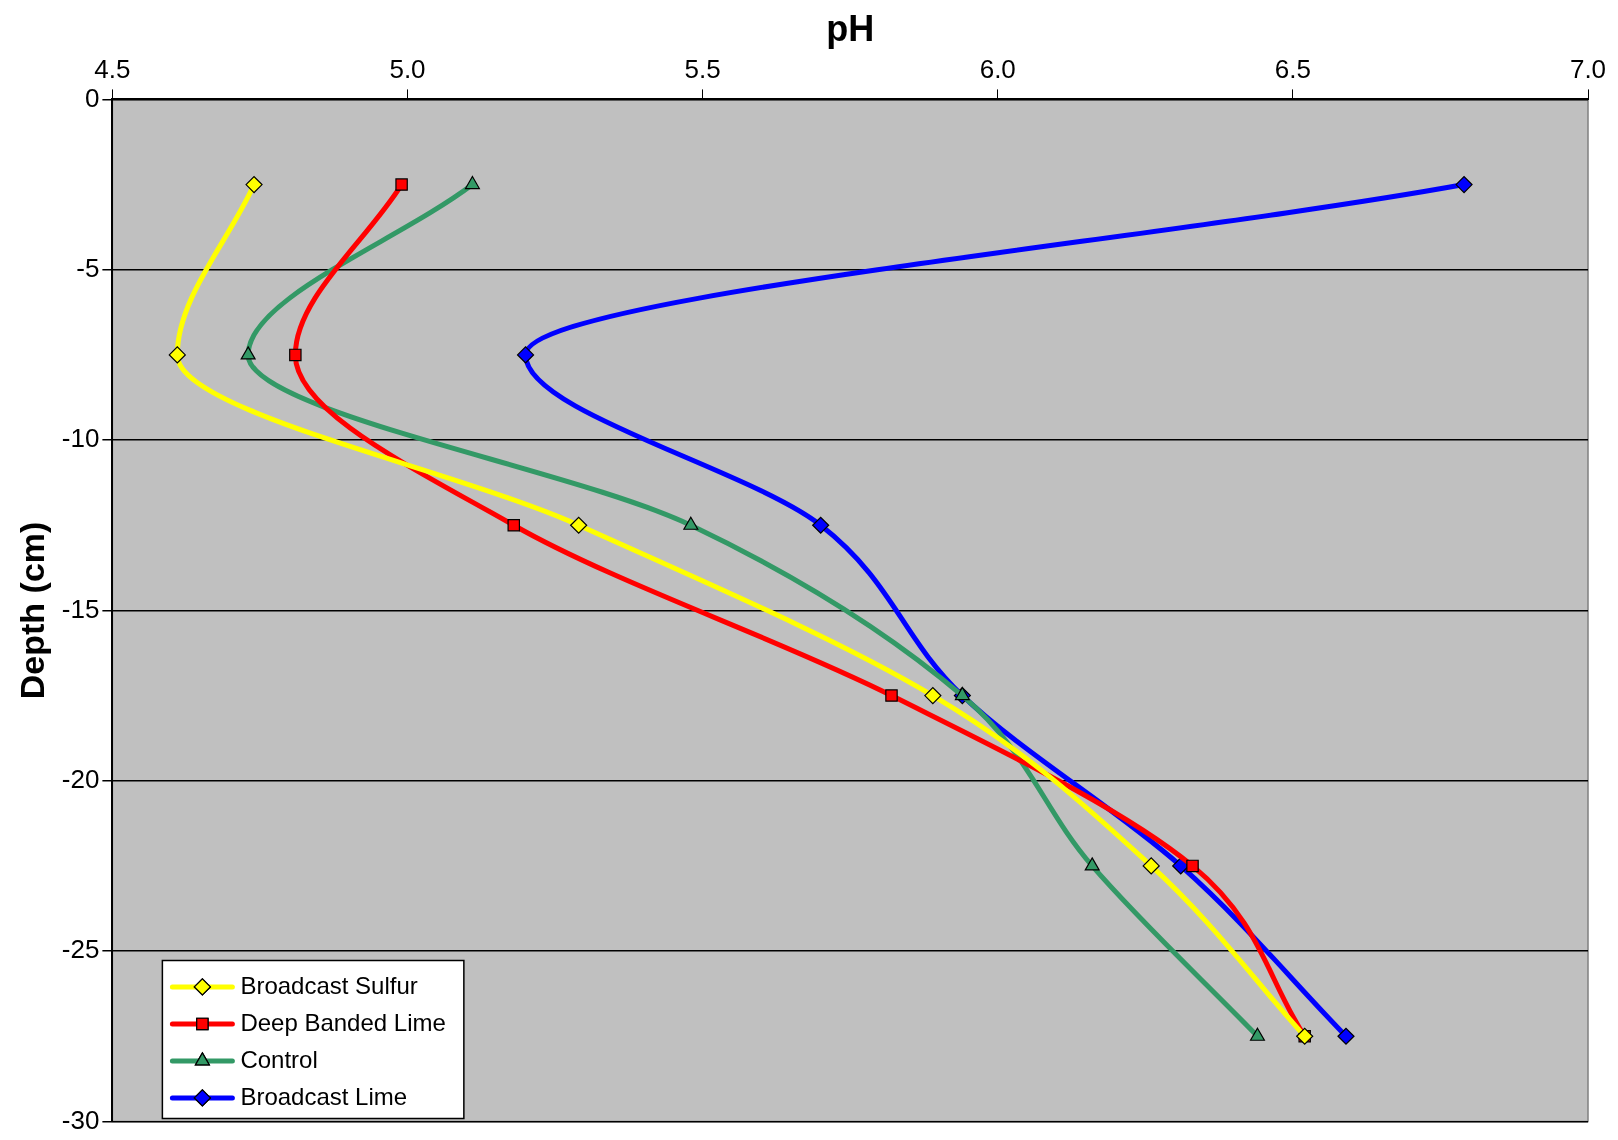 The image size is (1618, 1140). What do you see at coordinates (92, 97) in the screenshot?
I see `y-tick-label: 0` at bounding box center [92, 97].